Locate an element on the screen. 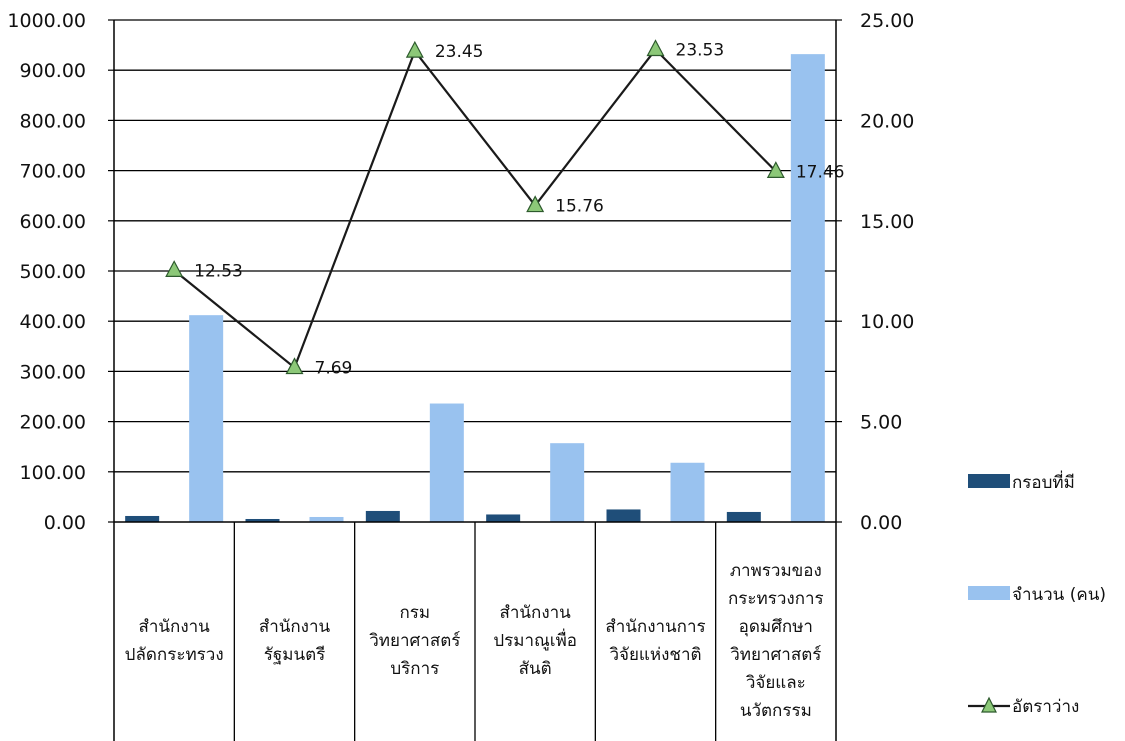  left-tick-label: 500.00 is located at coordinates (53, 272).